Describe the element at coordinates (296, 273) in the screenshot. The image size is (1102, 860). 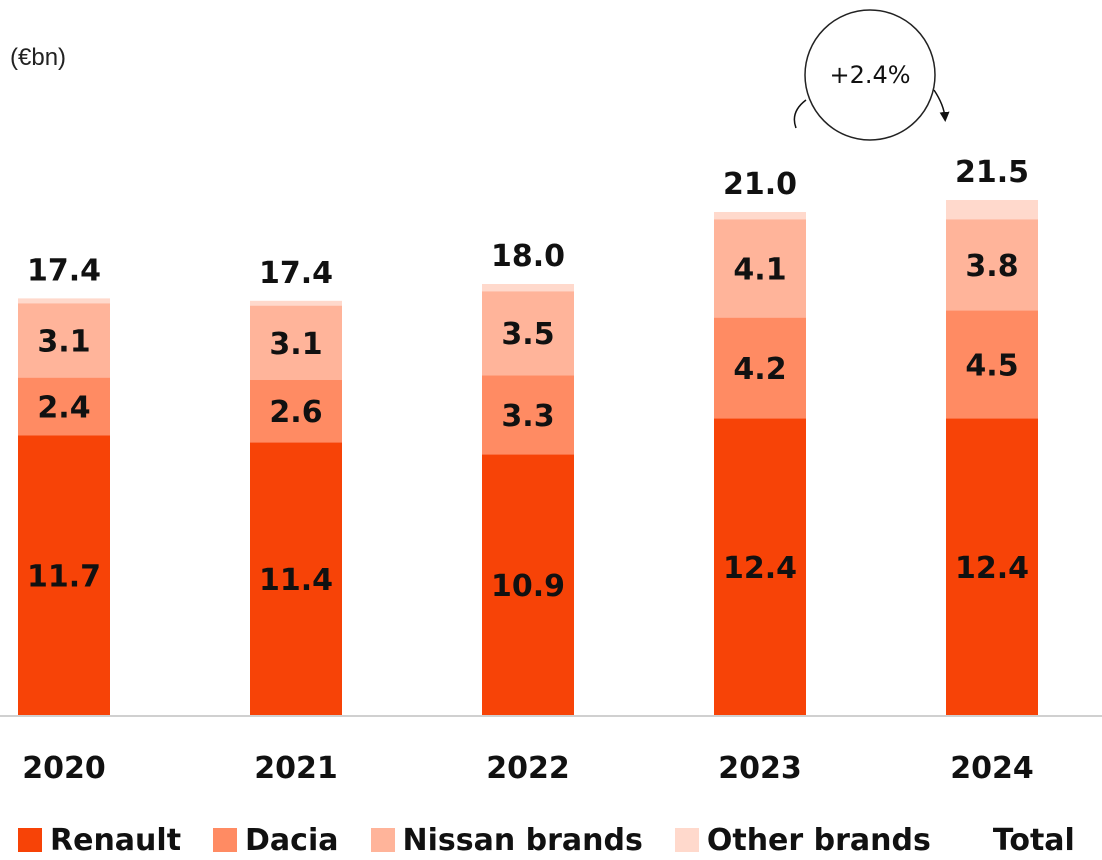
I see `total-label-2021: 17.4` at that location.